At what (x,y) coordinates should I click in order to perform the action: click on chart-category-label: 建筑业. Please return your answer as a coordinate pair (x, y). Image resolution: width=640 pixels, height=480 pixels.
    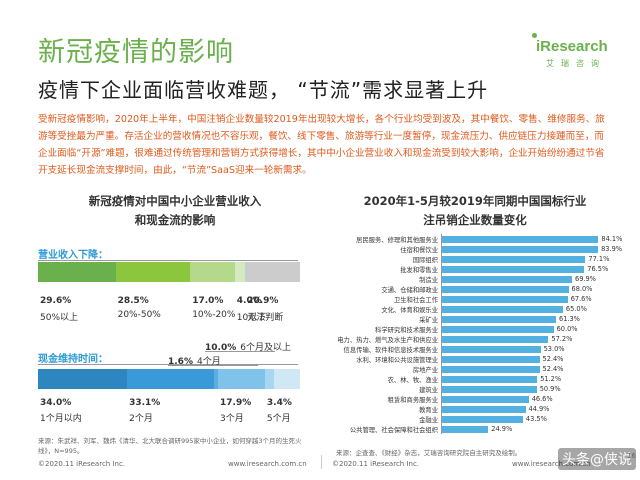
    Looking at the image, I should click on (428, 390).